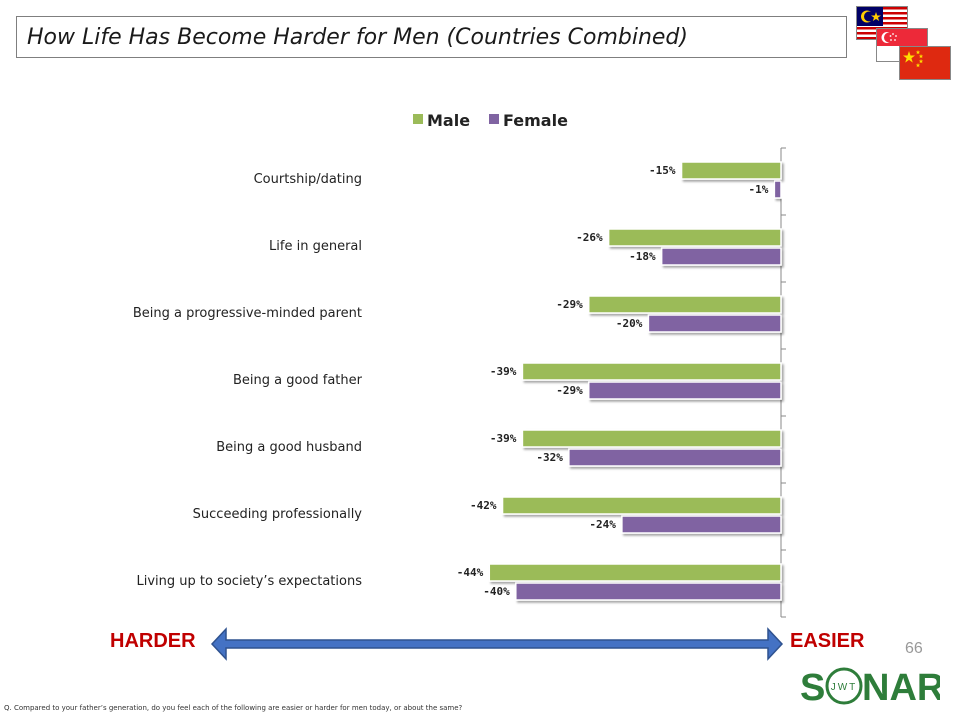 This screenshot has width=960, height=720. Describe the element at coordinates (247, 313) in the screenshot. I see `category-label: Being a progressive-minded parent` at that location.